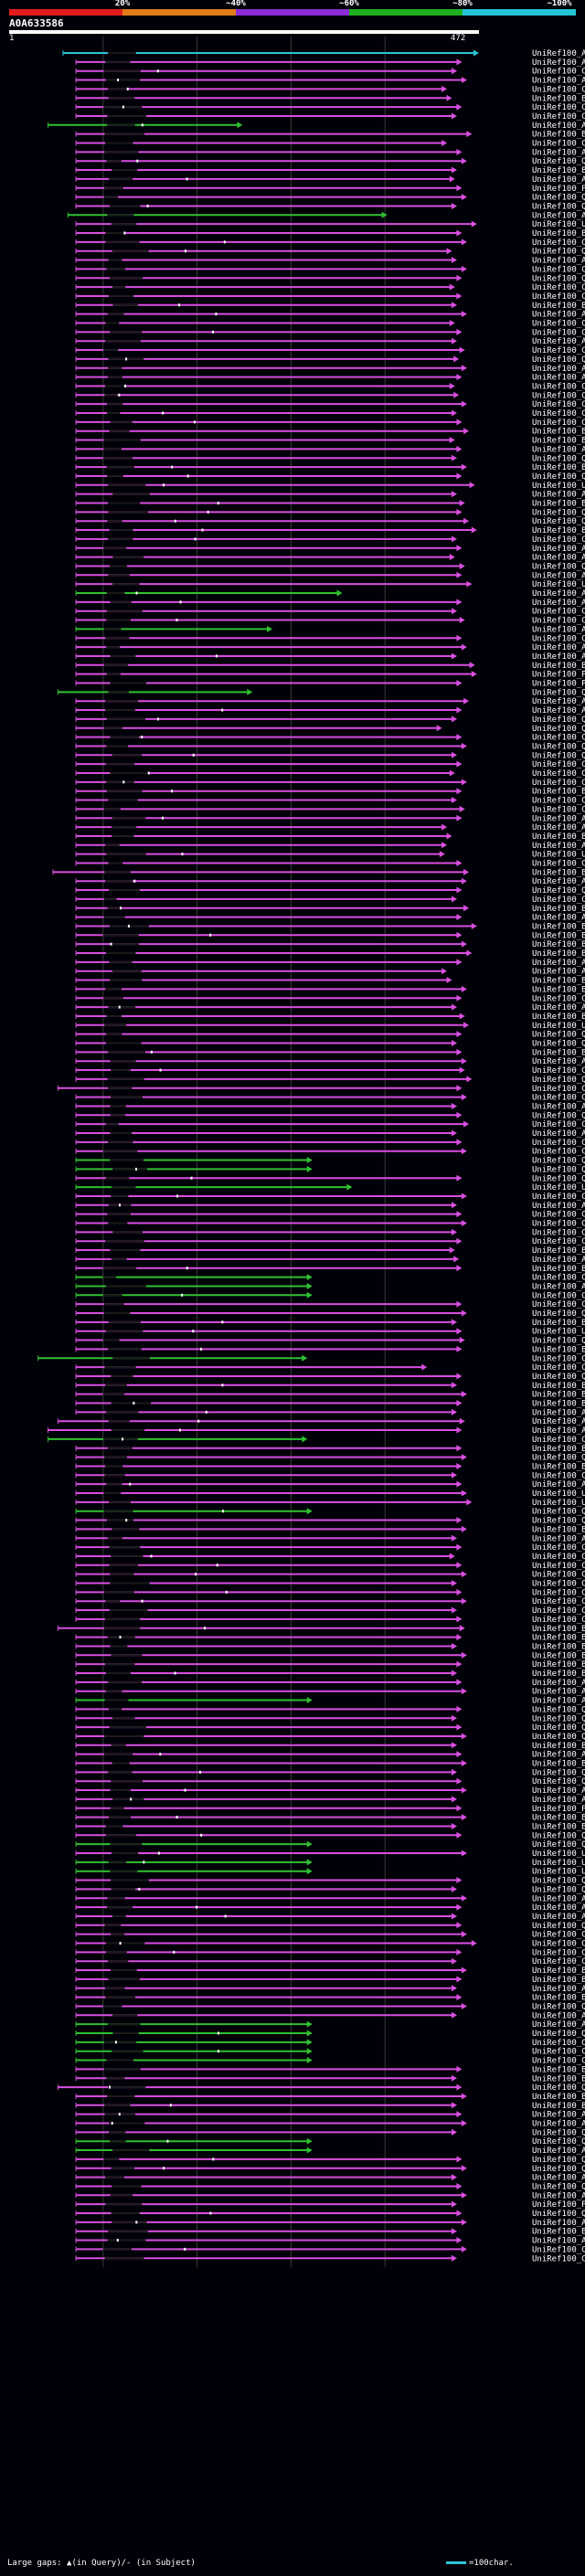  What do you see at coordinates (559, 2214) in the screenshot?
I see `hit-label-240: UniRef100_Q05646` at bounding box center [559, 2214].